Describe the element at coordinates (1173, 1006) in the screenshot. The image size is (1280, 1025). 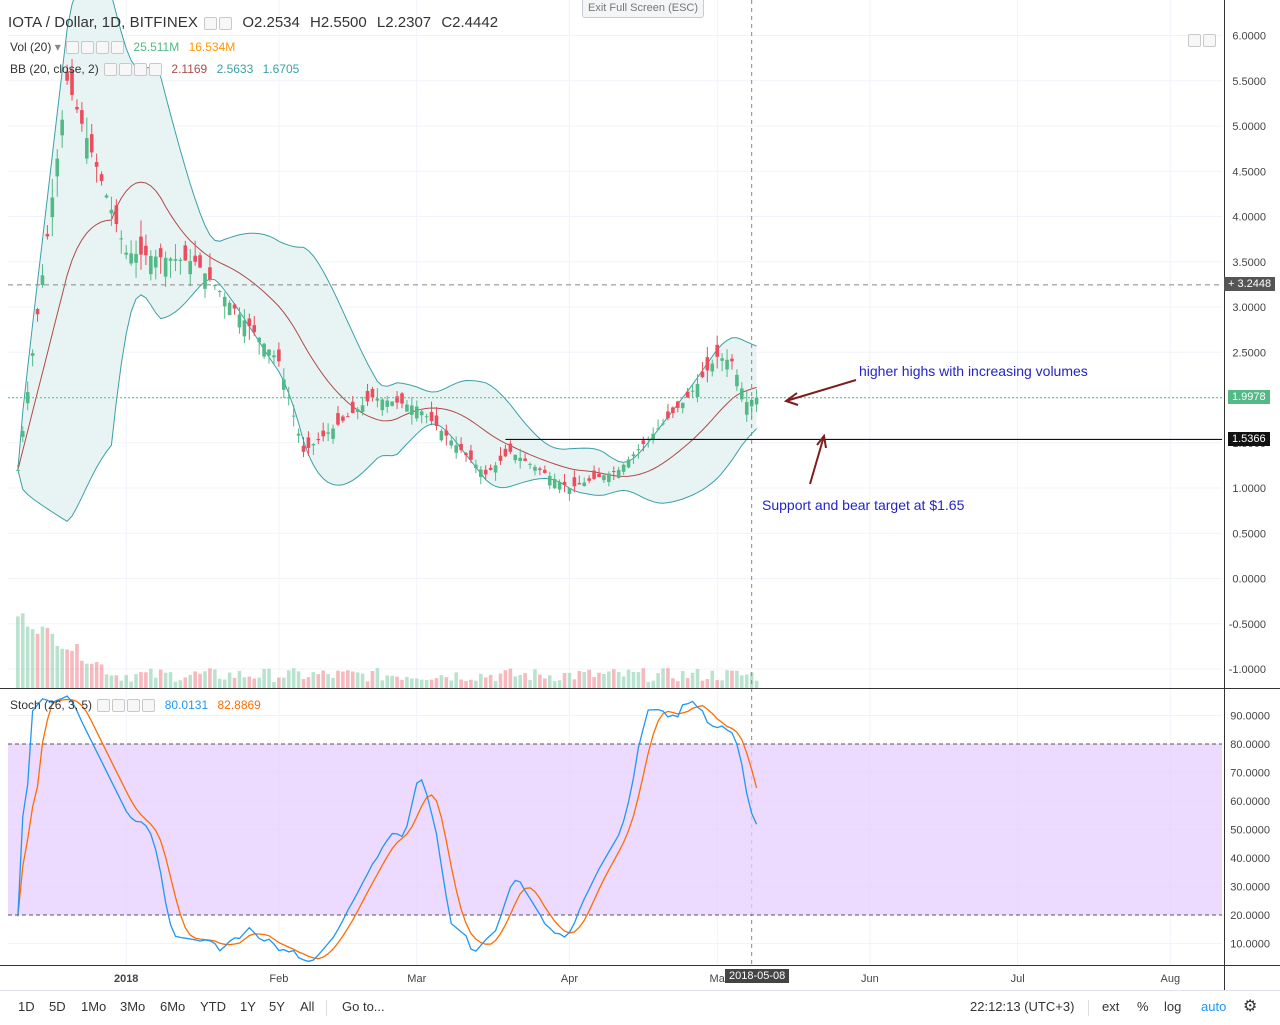
I see `log-toggle: log` at that location.